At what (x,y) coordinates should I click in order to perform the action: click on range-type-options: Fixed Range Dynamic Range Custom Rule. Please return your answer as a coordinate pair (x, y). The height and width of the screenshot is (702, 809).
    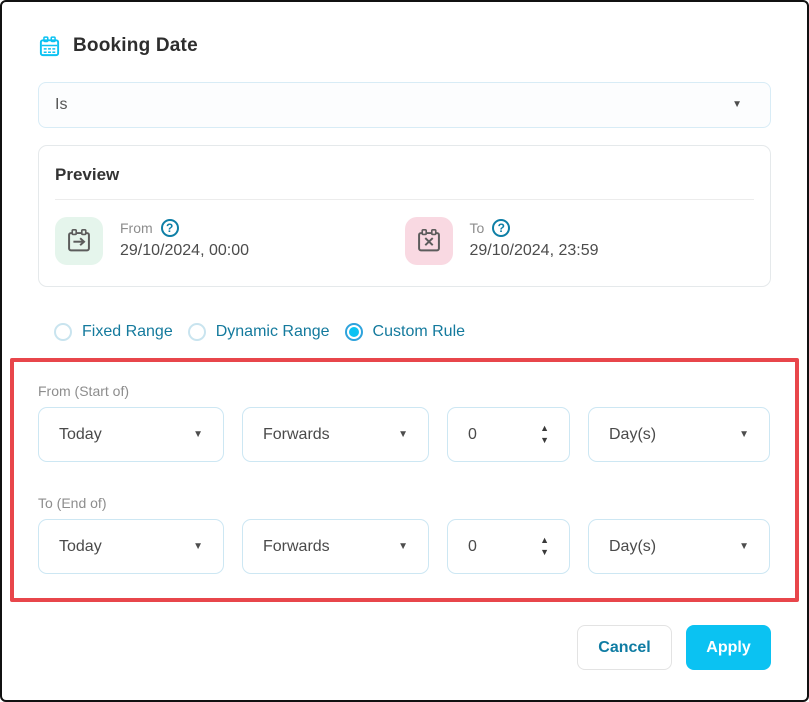
    Looking at the image, I should click on (404, 332).